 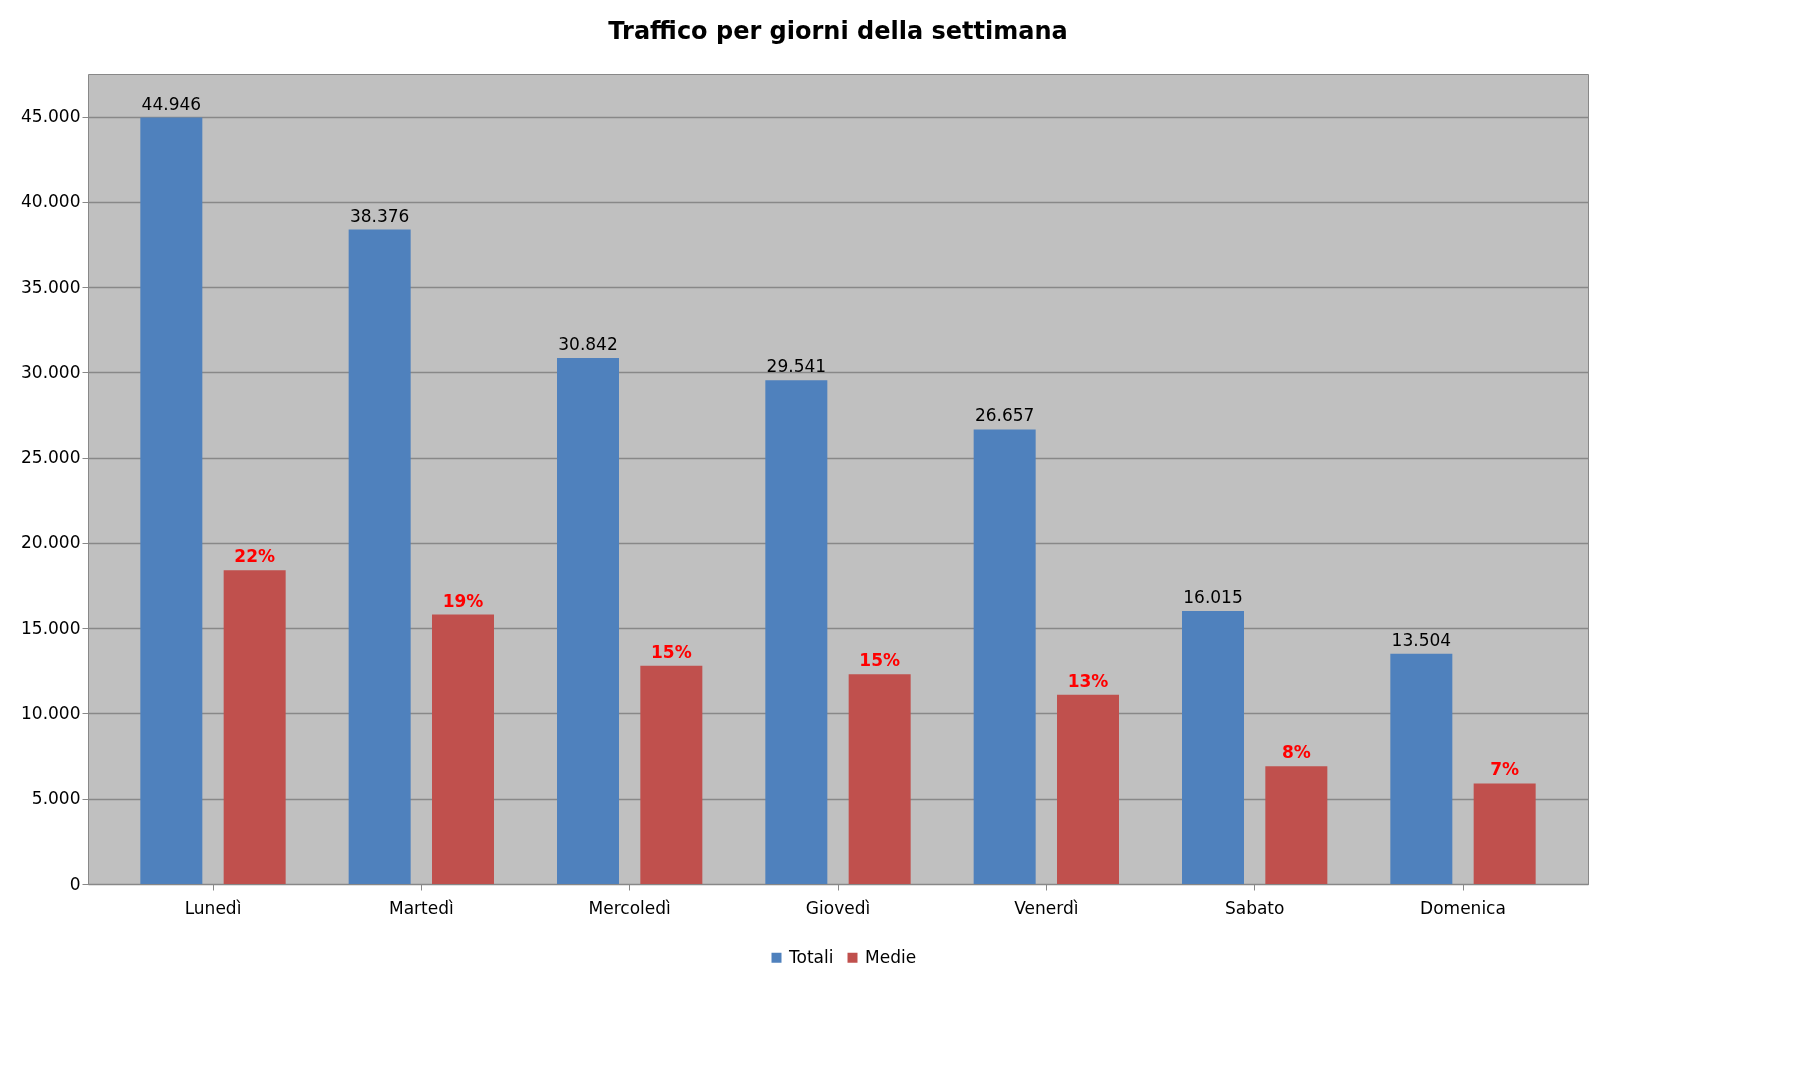 What do you see at coordinates (51, 201) in the screenshot?
I see `y-tick-label: 40.000` at bounding box center [51, 201].